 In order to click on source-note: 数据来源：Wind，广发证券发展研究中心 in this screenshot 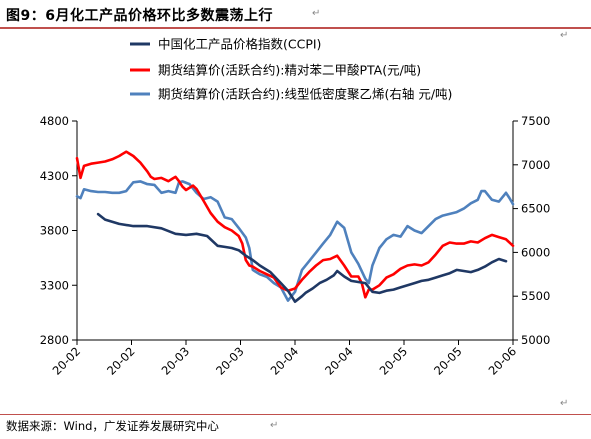, I will do `click(112, 426)`.